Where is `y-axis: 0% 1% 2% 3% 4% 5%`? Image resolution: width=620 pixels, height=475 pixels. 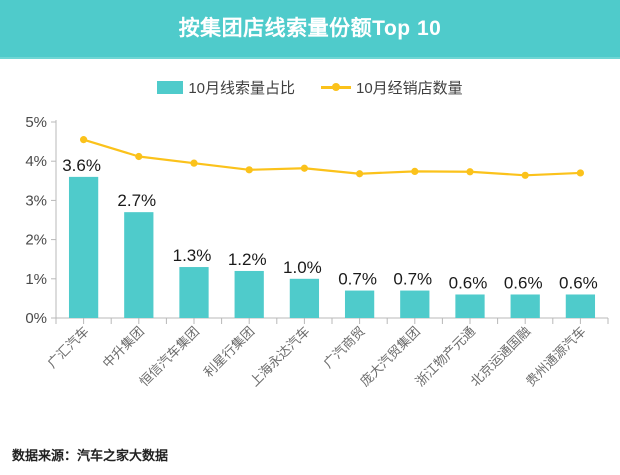 y-axis: 0% 1% 2% 3% 4% 5% is located at coordinates (41, 220).